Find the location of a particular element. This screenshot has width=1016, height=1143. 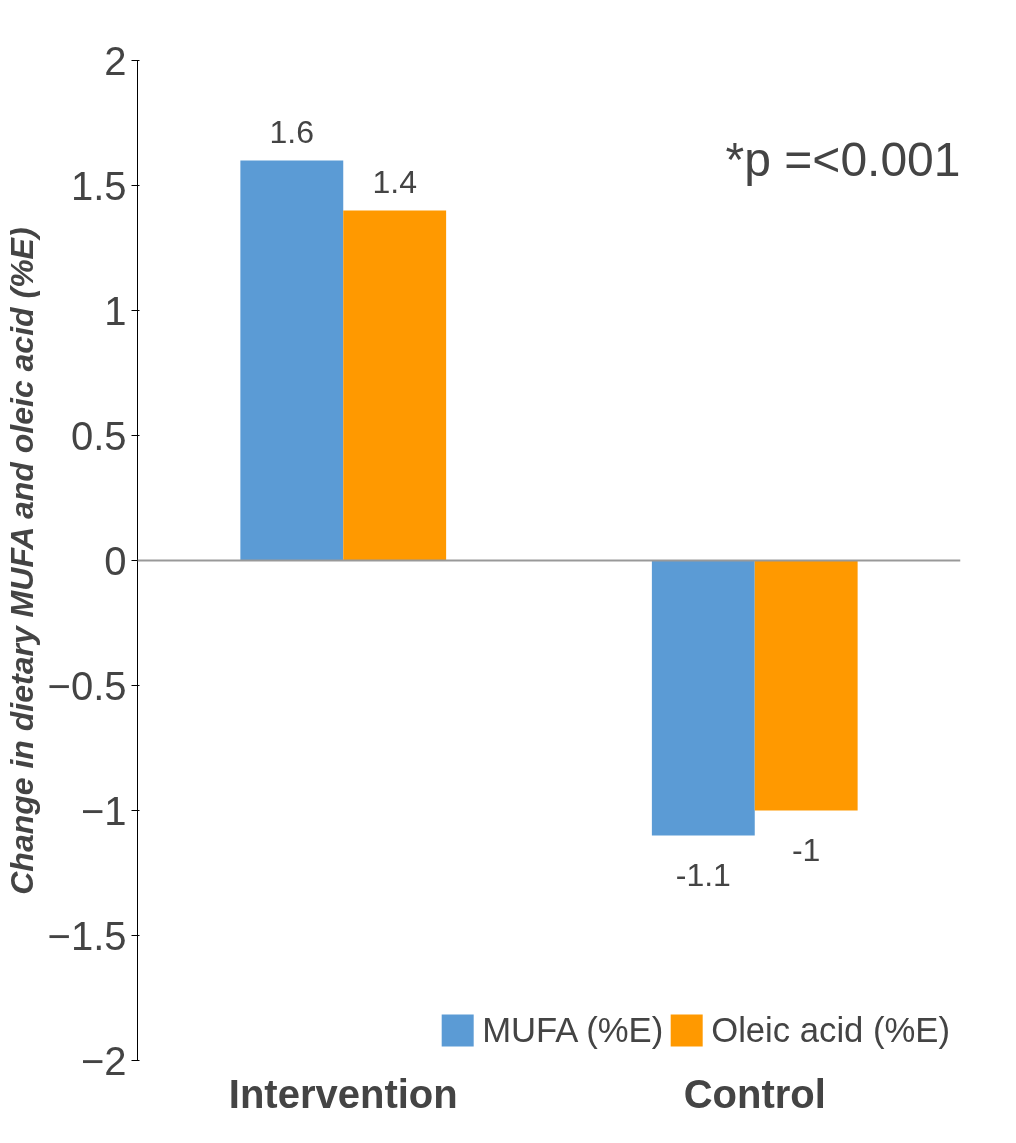

annotation: *p =<0.001 is located at coordinates (843, 159).